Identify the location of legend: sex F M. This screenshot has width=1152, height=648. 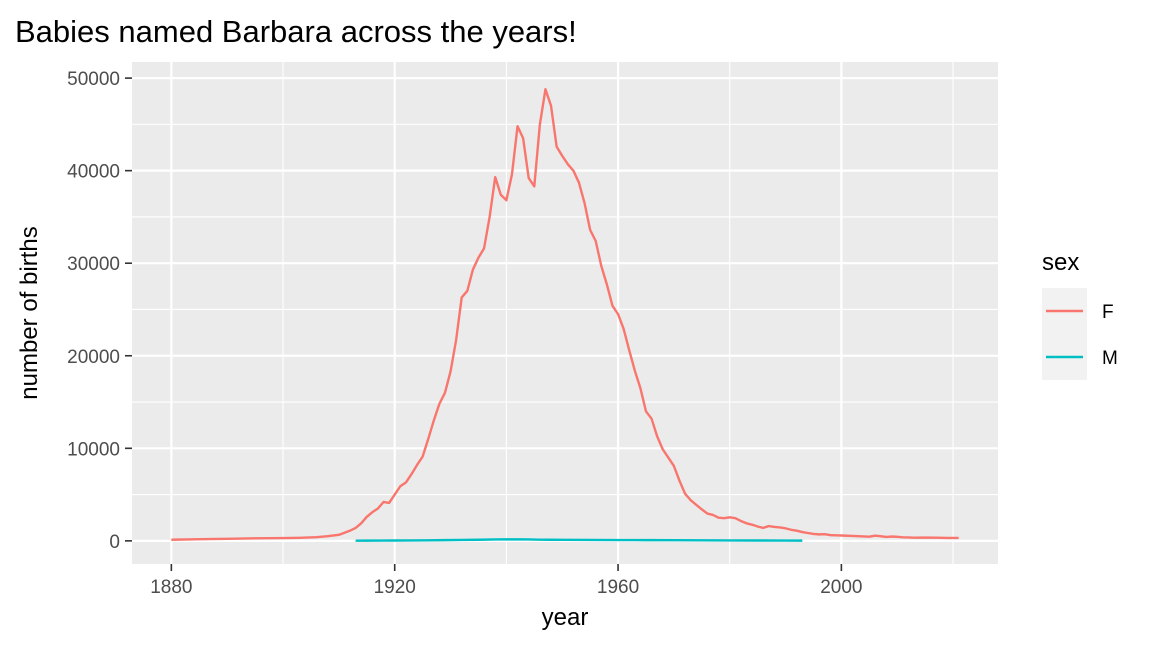
(1080, 314).